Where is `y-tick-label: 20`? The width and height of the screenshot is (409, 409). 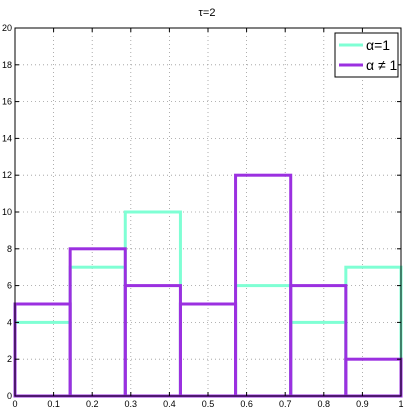
y-tick-label: 20 is located at coordinates (7, 28).